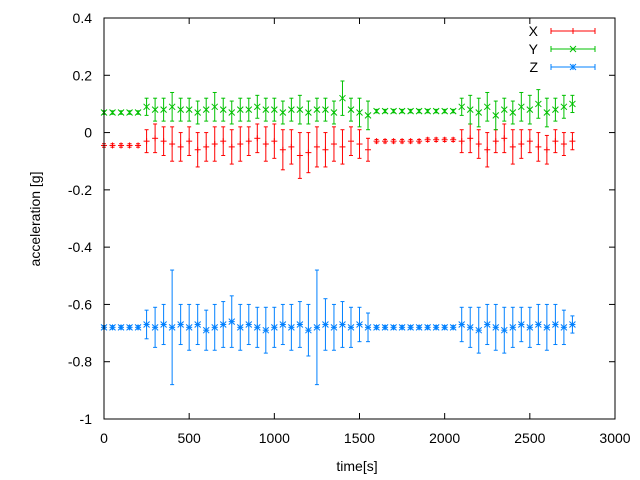 The width and height of the screenshot is (640, 480). Describe the element at coordinates (83, 75) in the screenshot. I see `y-tick-label: 0.2` at that location.